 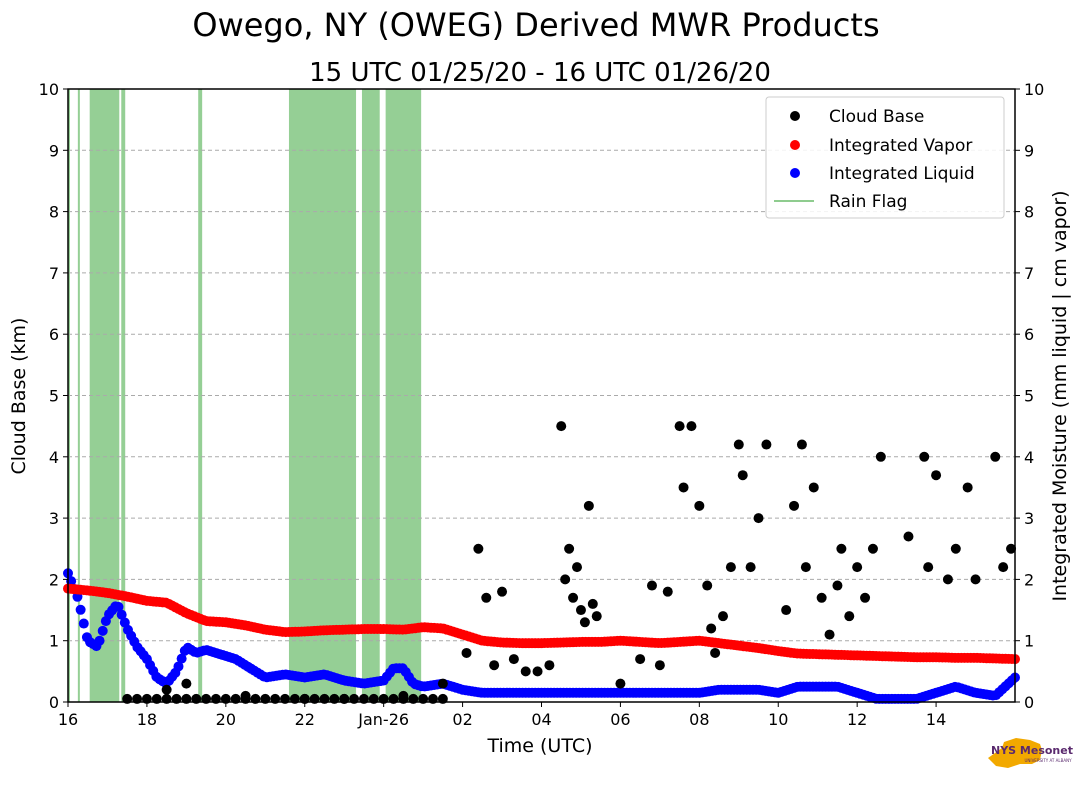 I want to click on rain-flag-span, so click(x=123, y=395).